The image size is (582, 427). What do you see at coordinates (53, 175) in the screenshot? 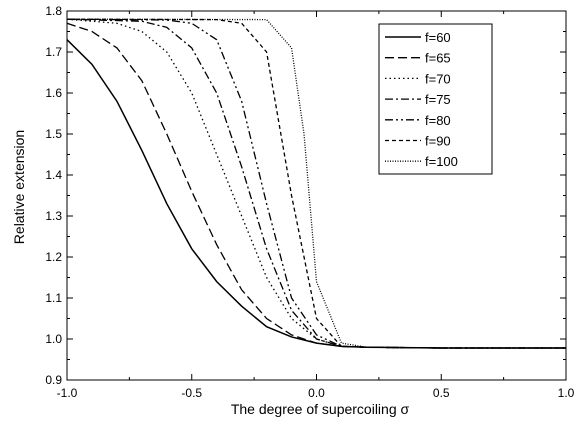
I see `y-tick-label: 1.4` at bounding box center [53, 175].